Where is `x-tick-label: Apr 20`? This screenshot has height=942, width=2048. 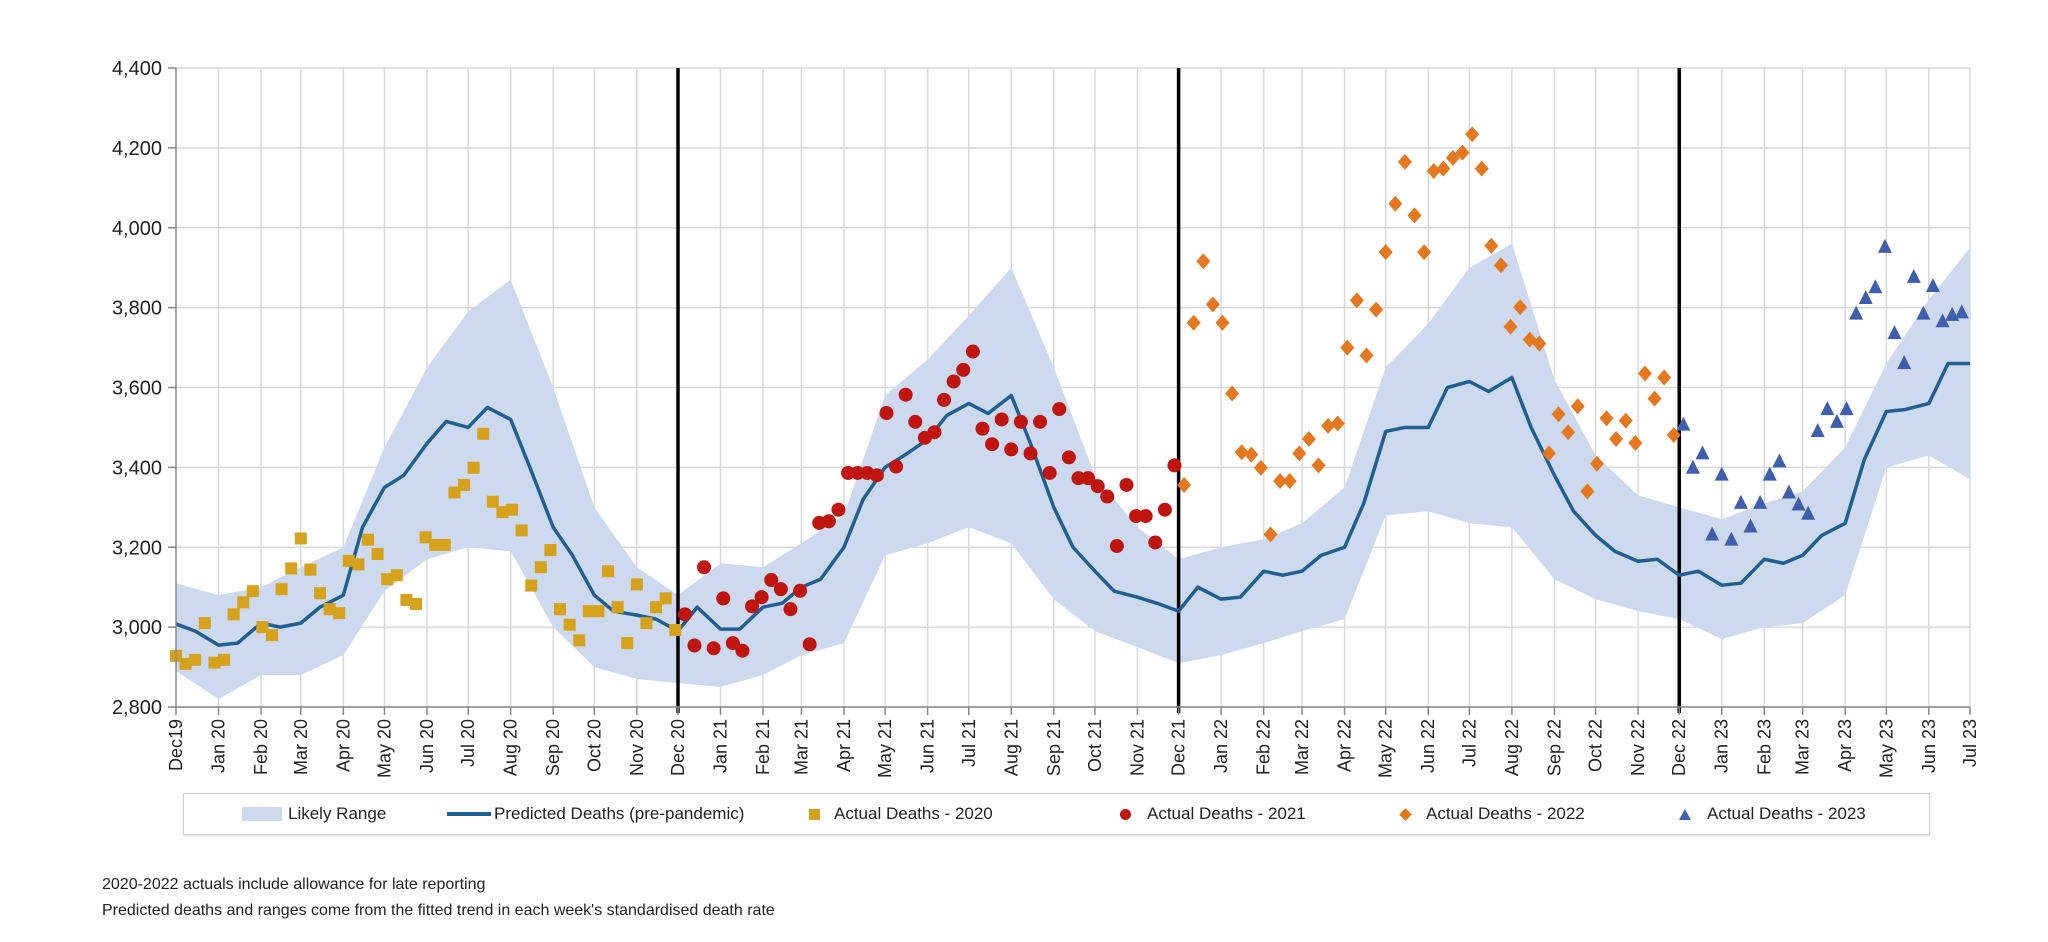 x-tick-label: Apr 20 is located at coordinates (343, 745).